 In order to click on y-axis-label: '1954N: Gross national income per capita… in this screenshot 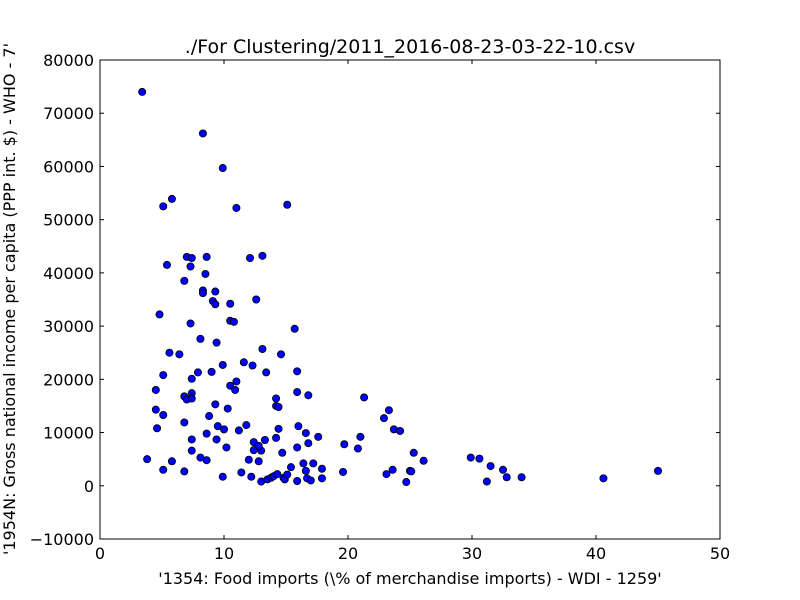, I will do `click(9, 299)`.